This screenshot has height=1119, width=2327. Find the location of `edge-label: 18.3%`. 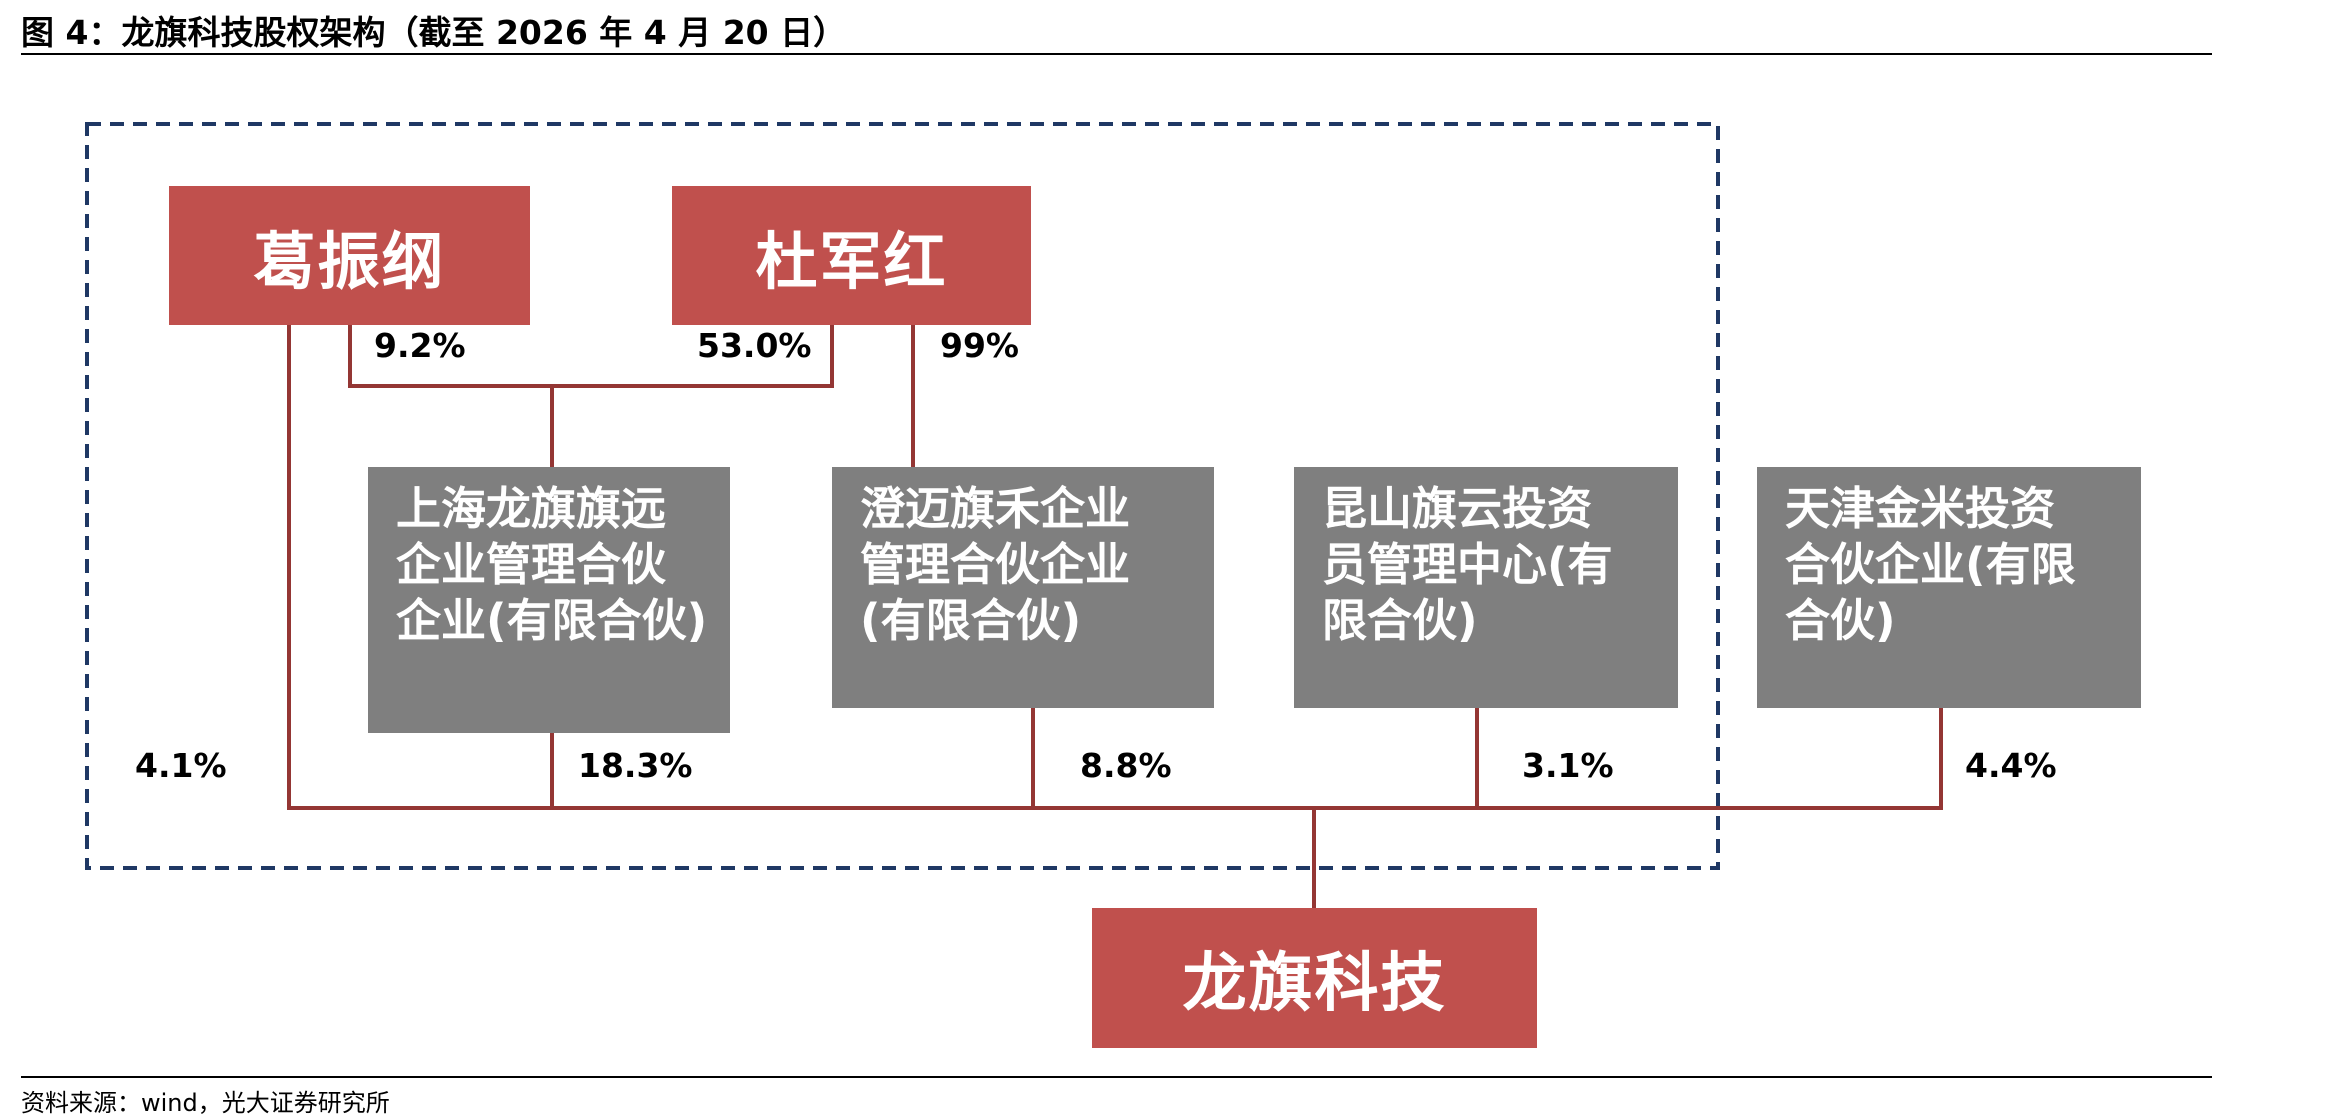

edge-label: 18.3% is located at coordinates (635, 765).